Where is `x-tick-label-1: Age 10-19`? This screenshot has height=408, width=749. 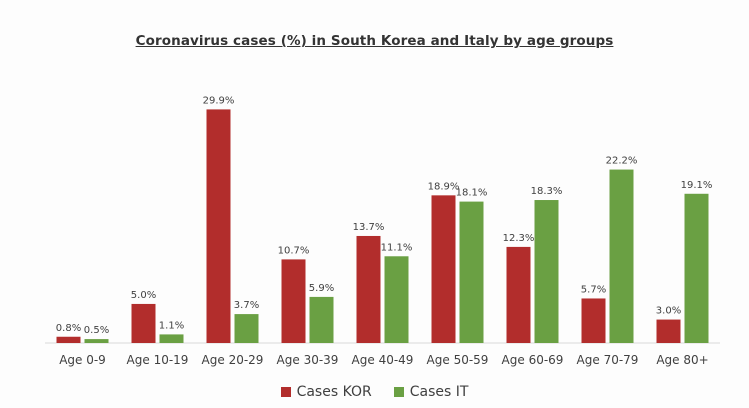
x-tick-label-1: Age 10-19 is located at coordinates (158, 360).